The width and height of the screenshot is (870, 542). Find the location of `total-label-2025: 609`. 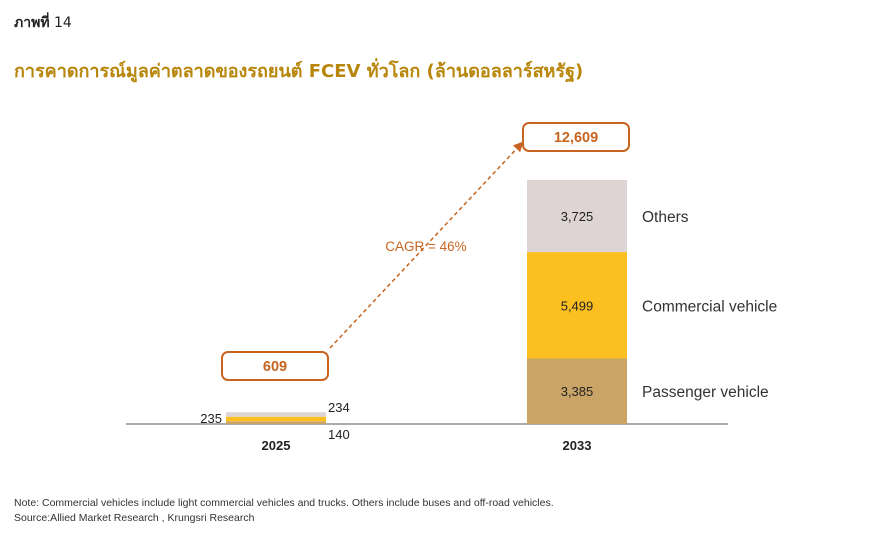

total-label-2025: 609 is located at coordinates (275, 367).